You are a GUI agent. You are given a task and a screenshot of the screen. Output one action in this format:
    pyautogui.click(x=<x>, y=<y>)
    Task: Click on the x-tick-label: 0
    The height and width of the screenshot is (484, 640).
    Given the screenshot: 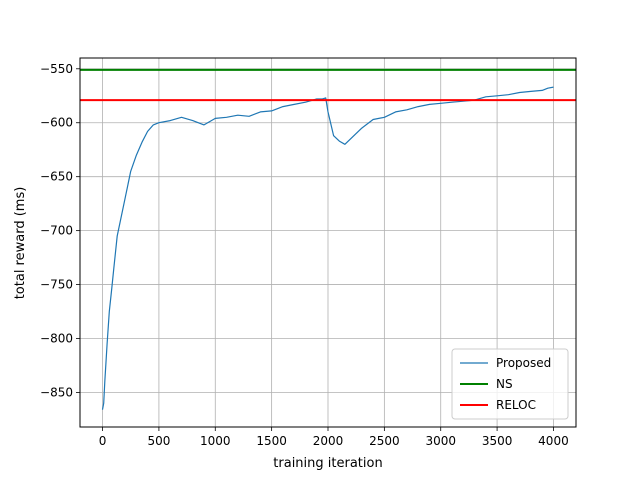 What is the action you would take?
    pyautogui.click(x=103, y=441)
    